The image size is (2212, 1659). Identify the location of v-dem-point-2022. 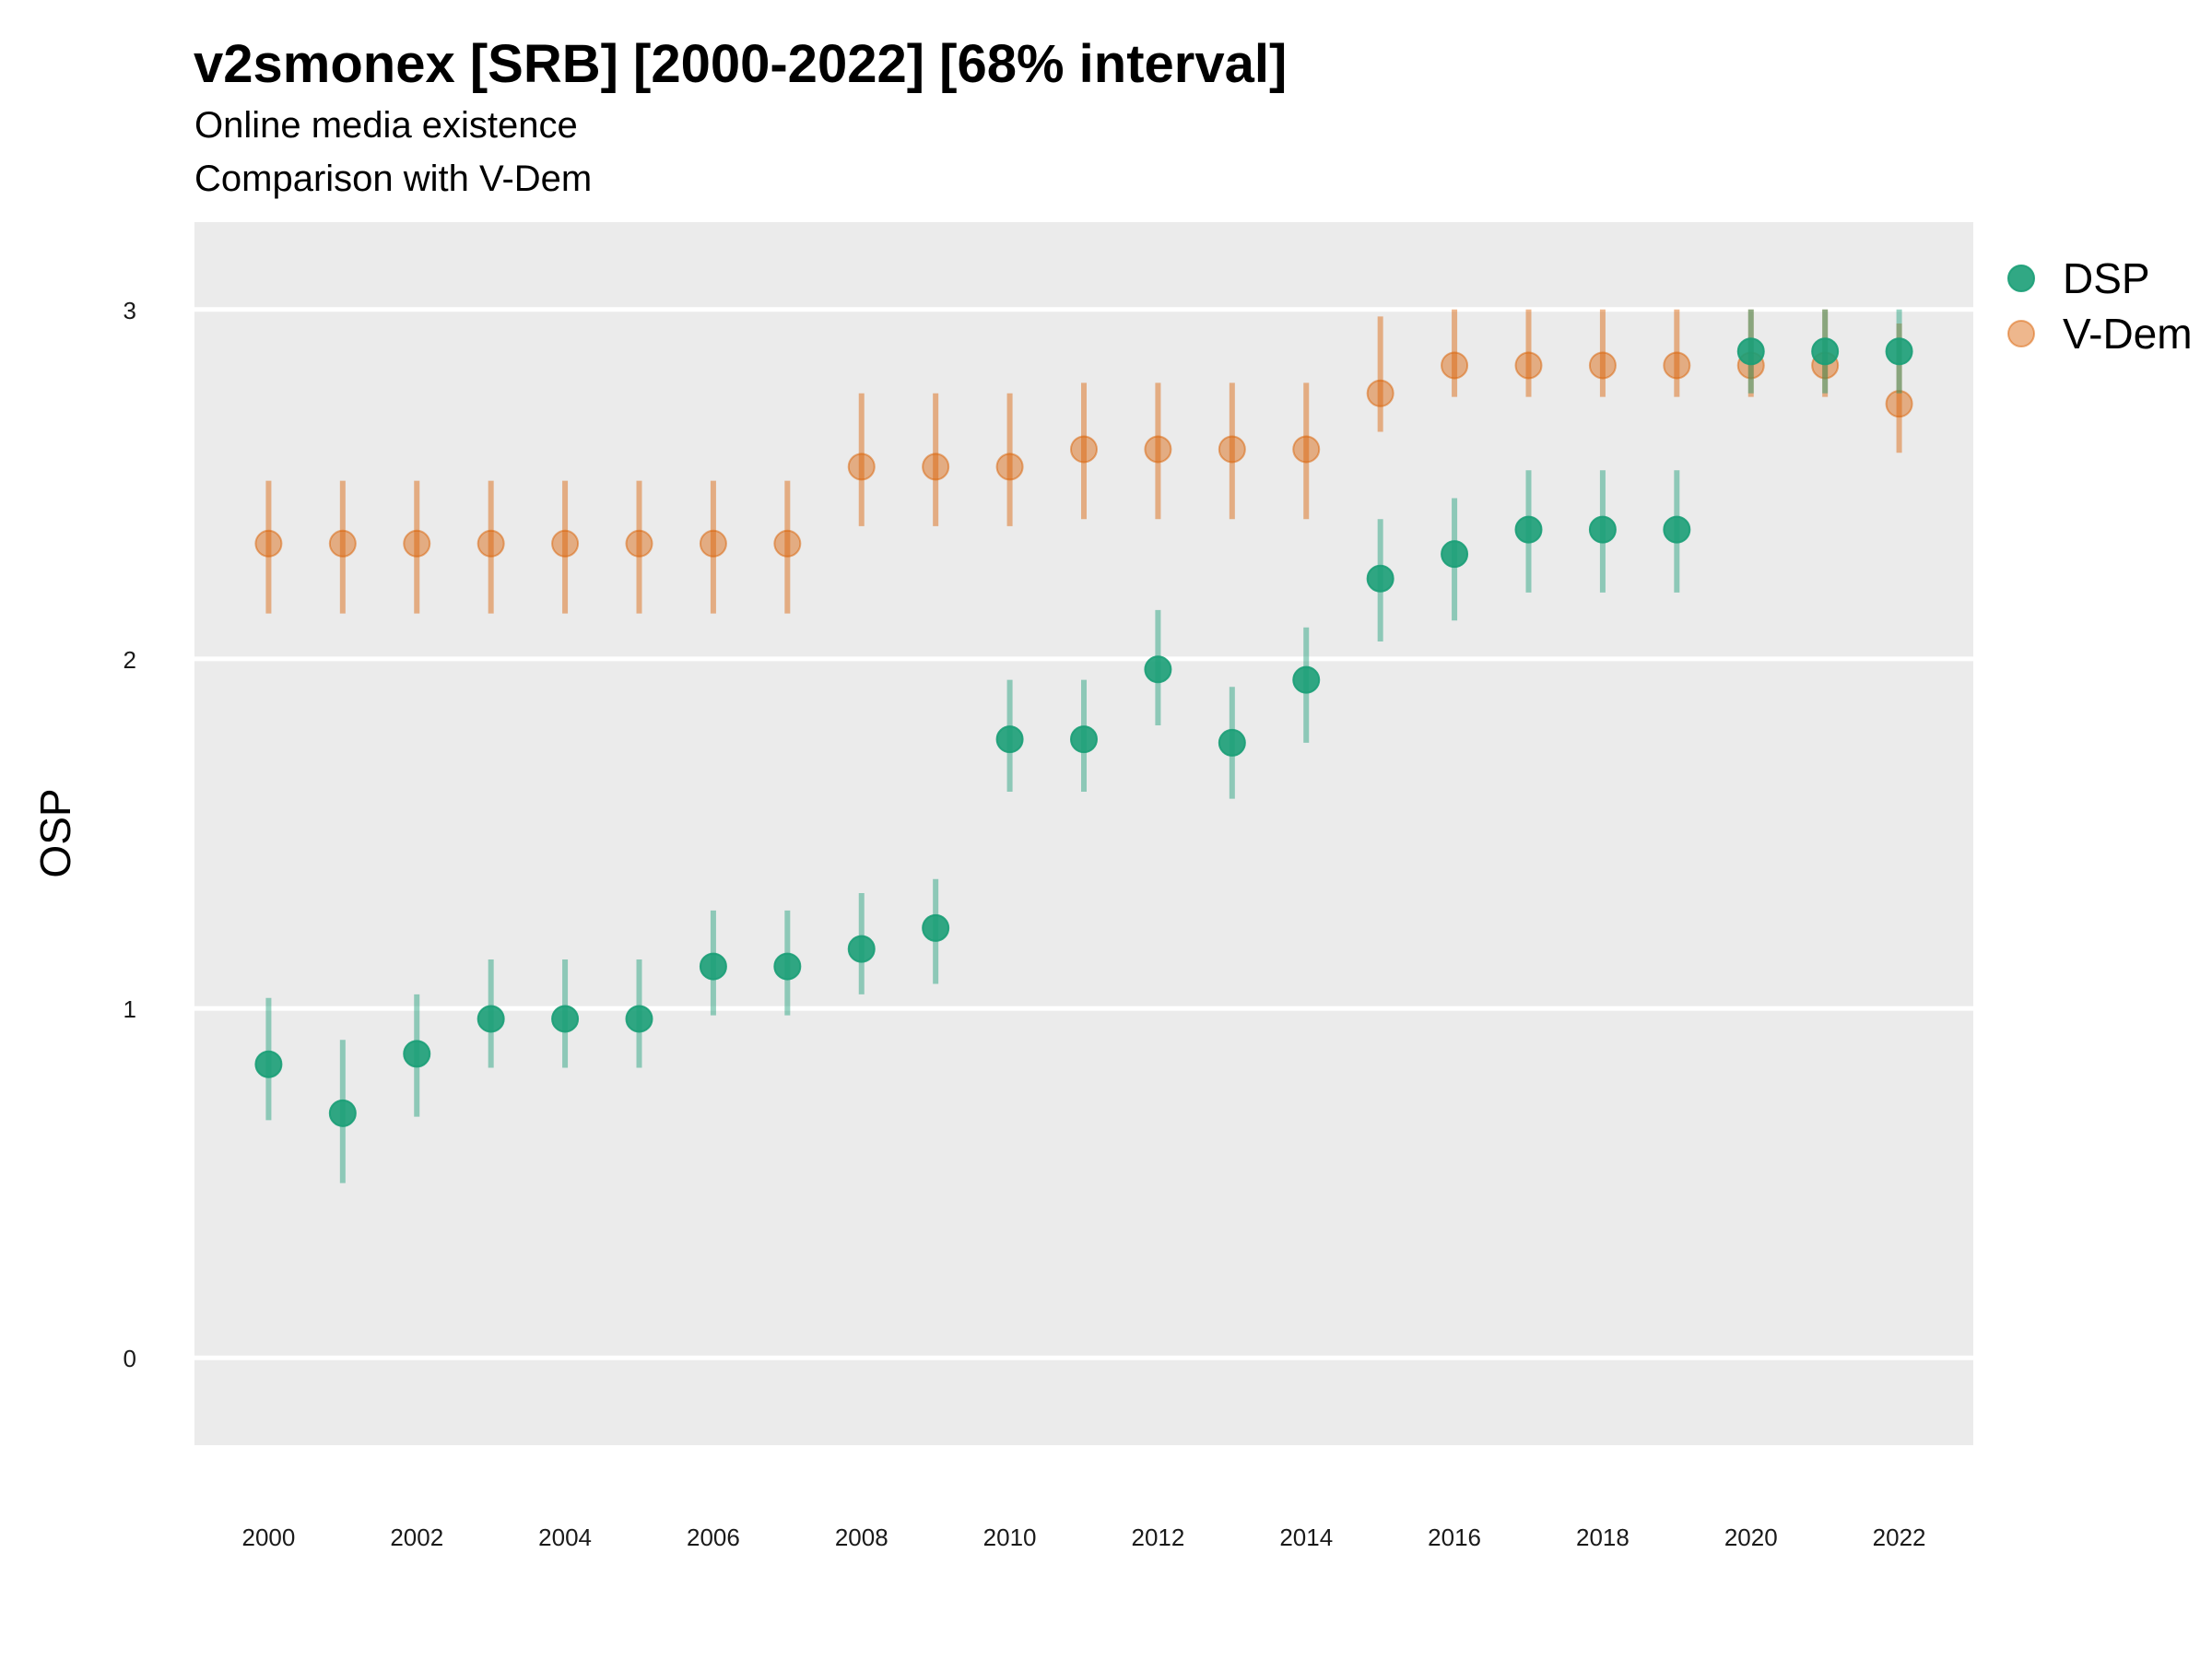
(1899, 404).